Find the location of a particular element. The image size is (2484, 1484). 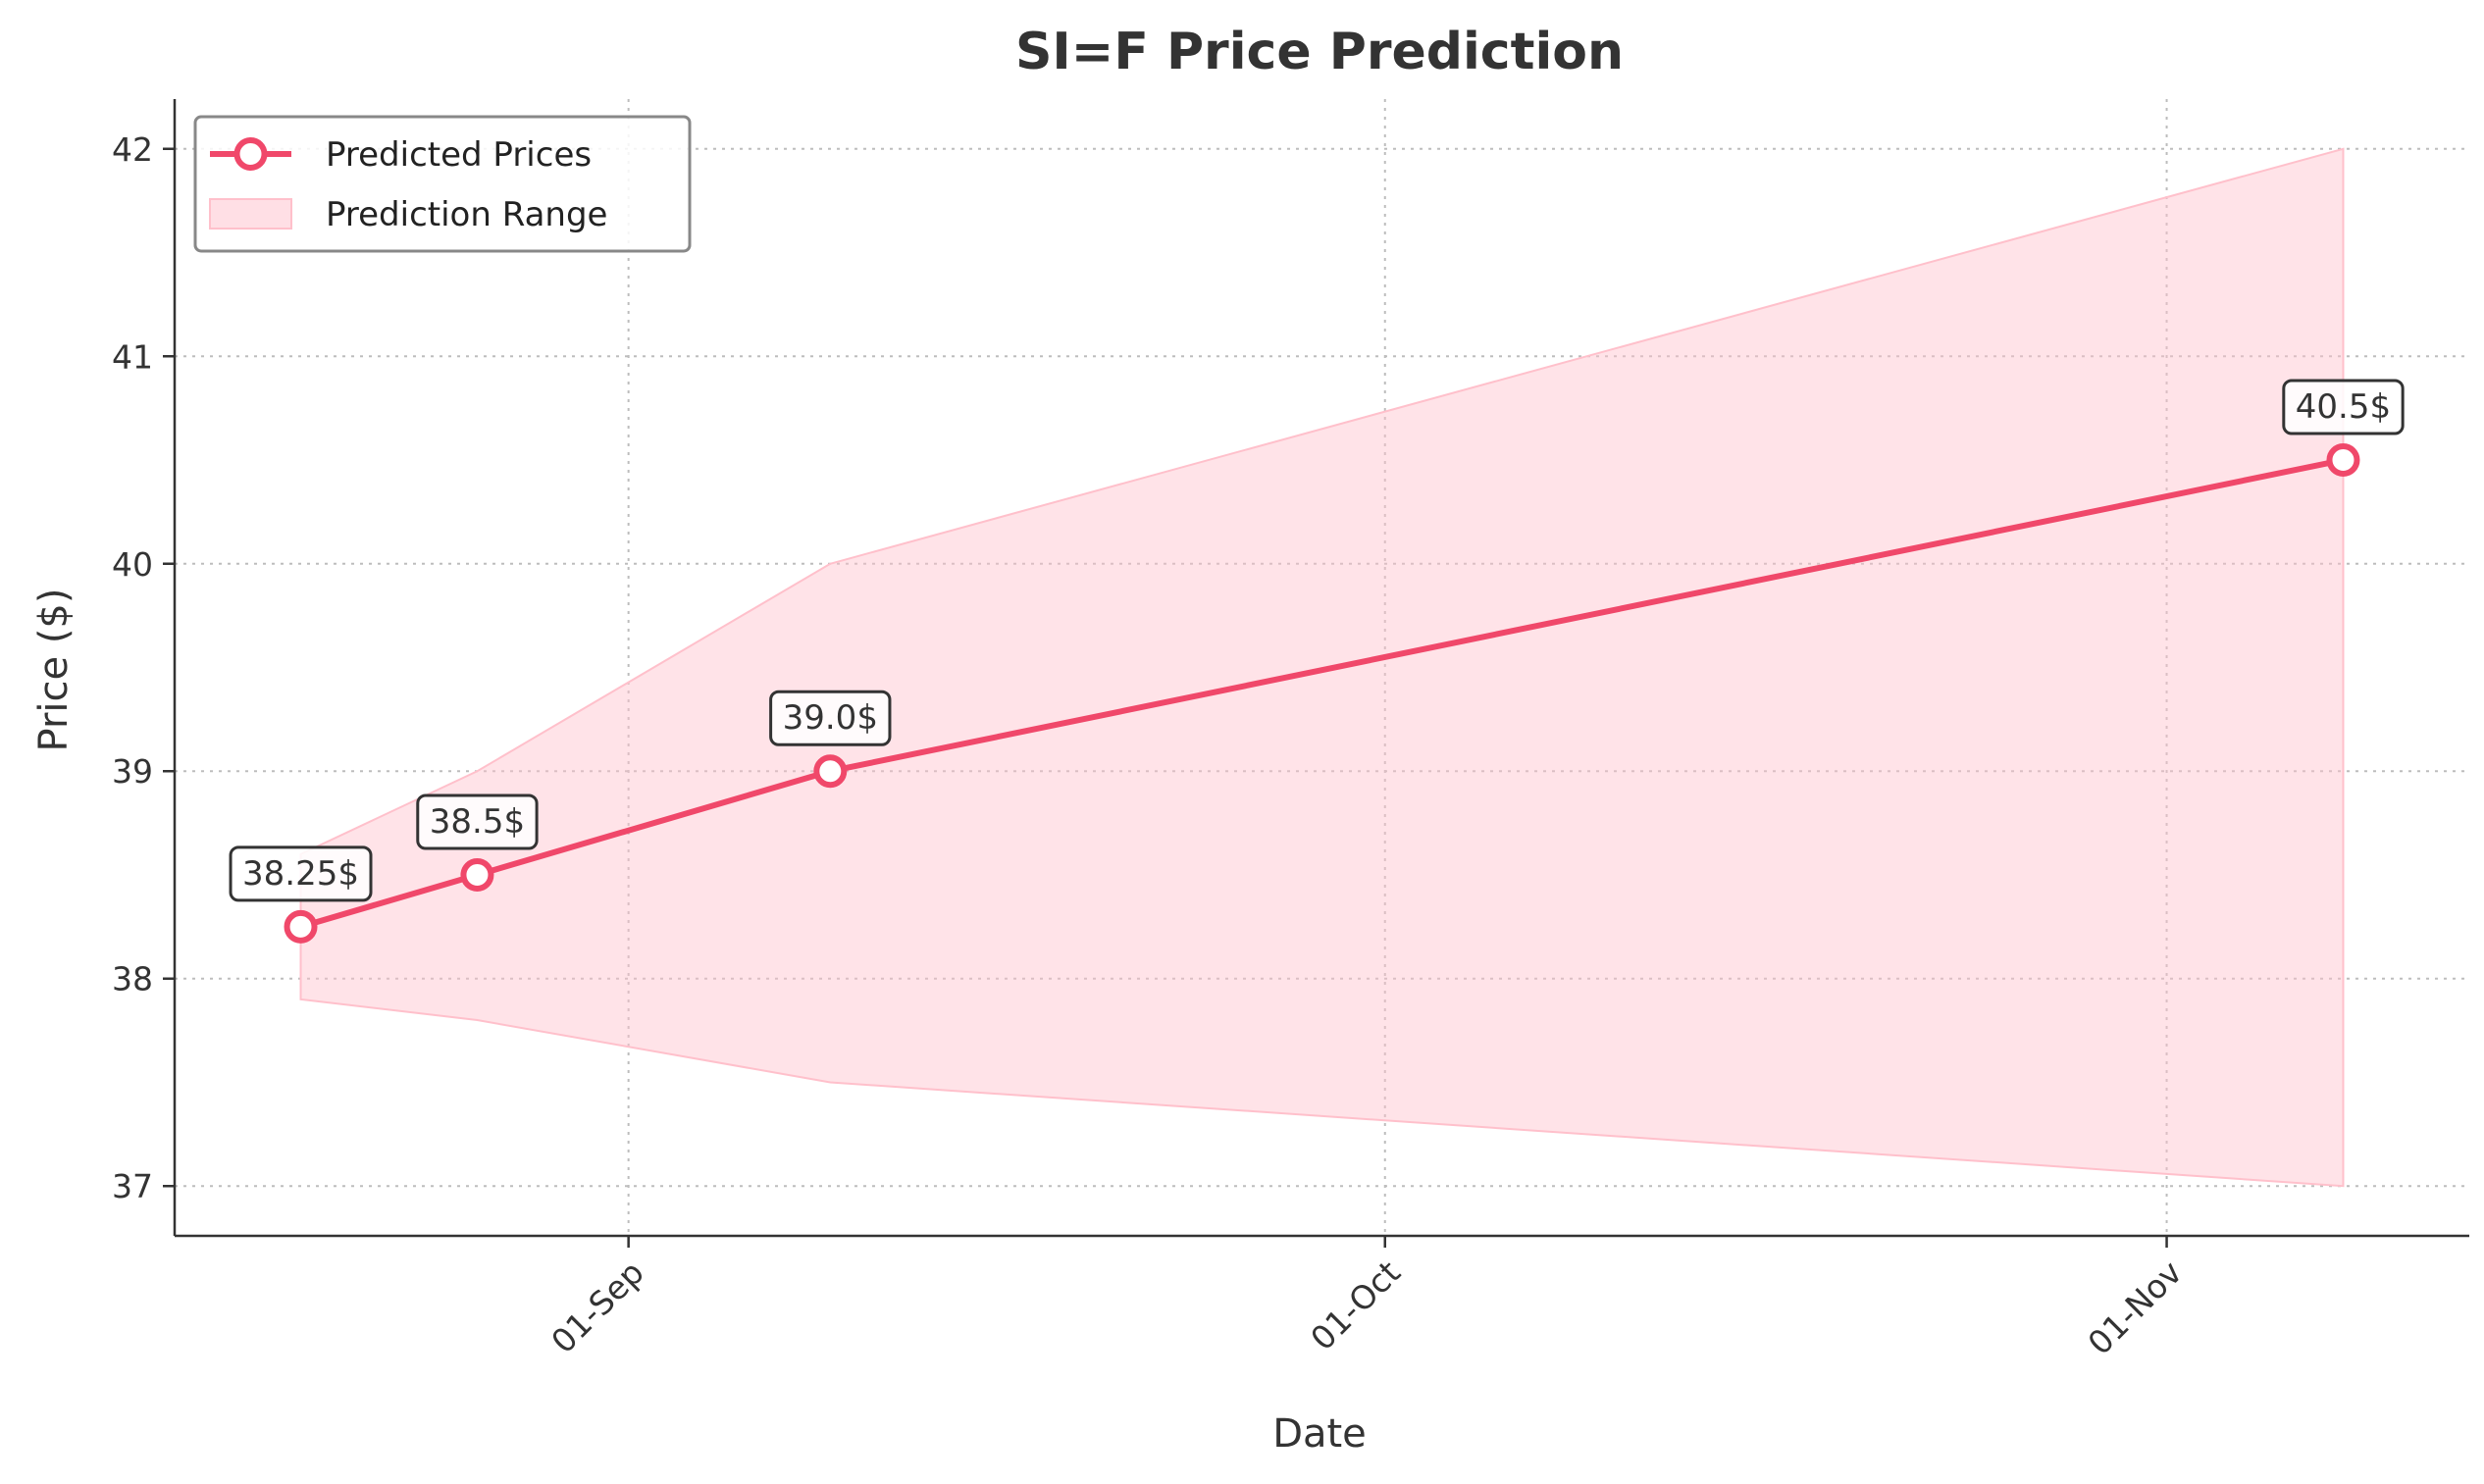

legend-prediction-range: Prediction Range is located at coordinates (467, 214).